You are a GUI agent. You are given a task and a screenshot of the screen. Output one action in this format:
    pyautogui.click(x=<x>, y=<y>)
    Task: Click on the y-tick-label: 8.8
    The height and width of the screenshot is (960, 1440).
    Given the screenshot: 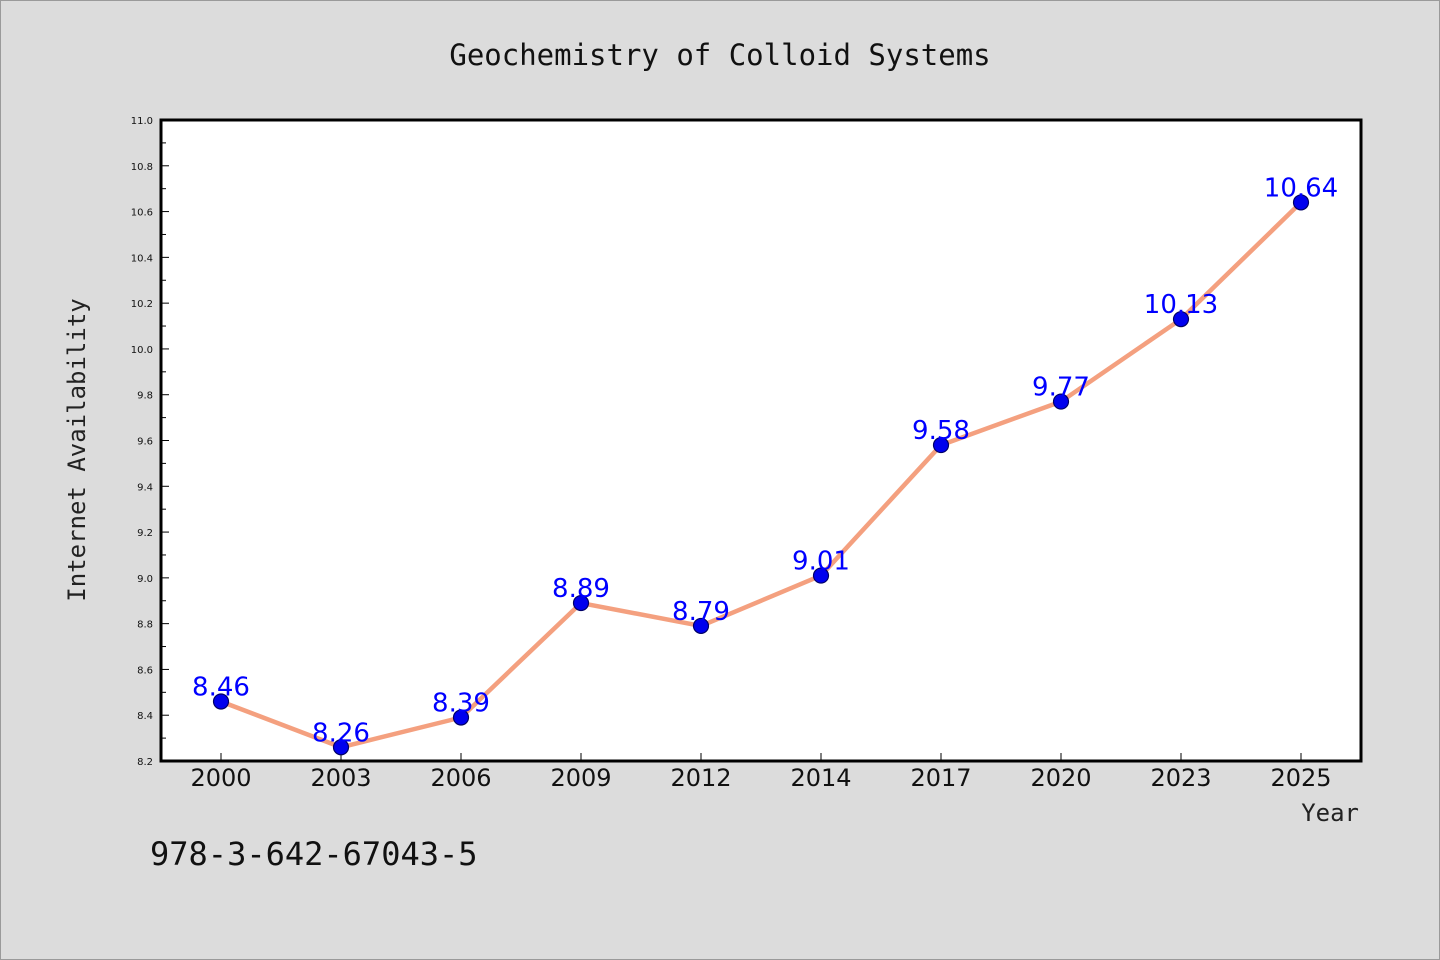 What is the action you would take?
    pyautogui.click(x=145, y=625)
    